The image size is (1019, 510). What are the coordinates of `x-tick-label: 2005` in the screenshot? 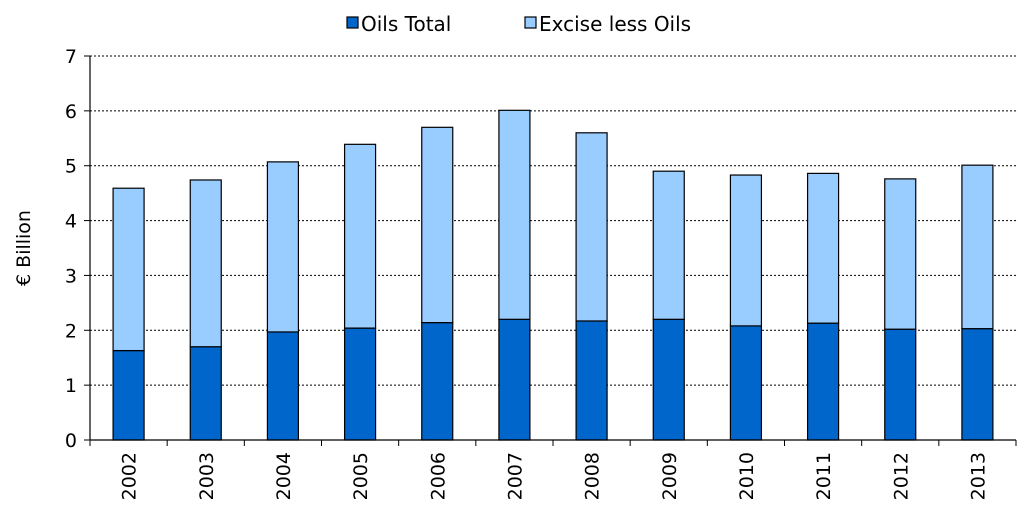 It's located at (361, 476).